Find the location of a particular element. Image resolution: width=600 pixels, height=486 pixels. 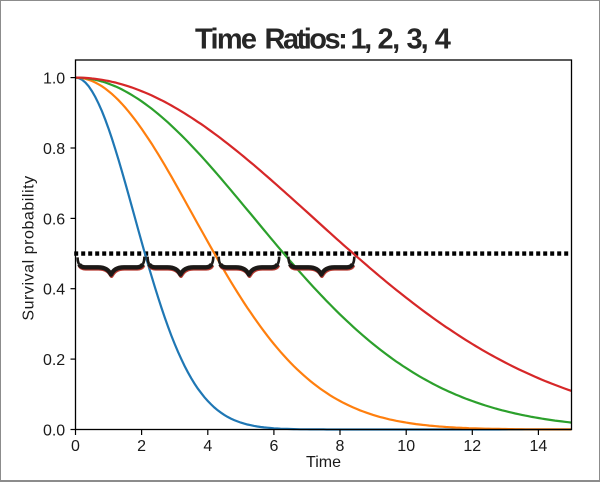

svg-text: 0.4 is located at coordinates (54, 290).